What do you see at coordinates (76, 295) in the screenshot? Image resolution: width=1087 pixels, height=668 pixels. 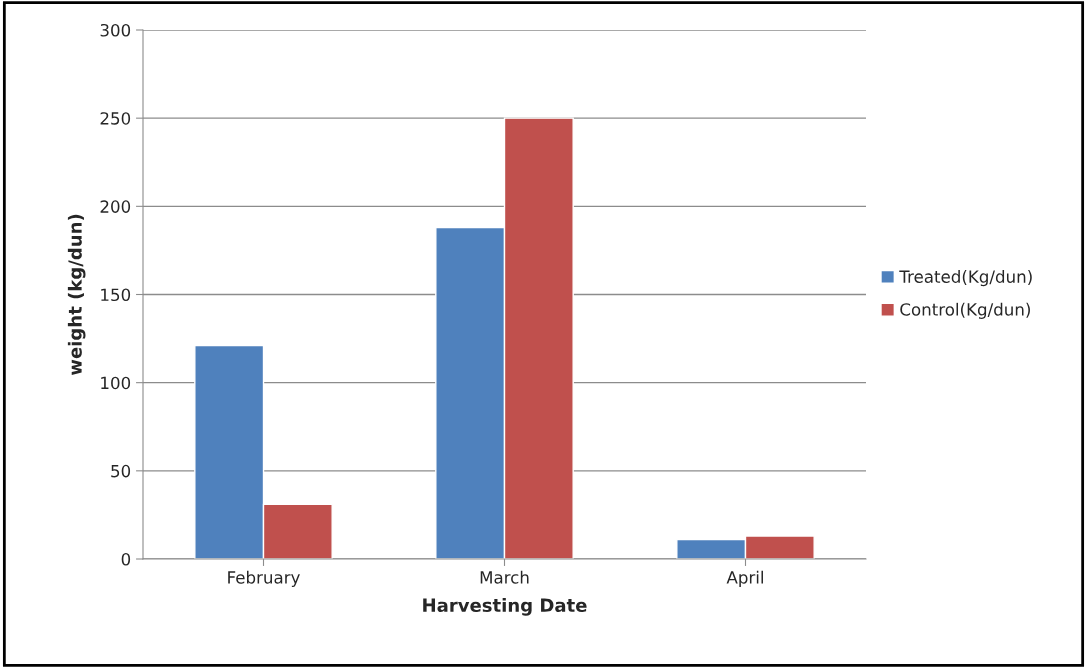 I see `y-axis-title: weight (kg/dun)` at bounding box center [76, 295].